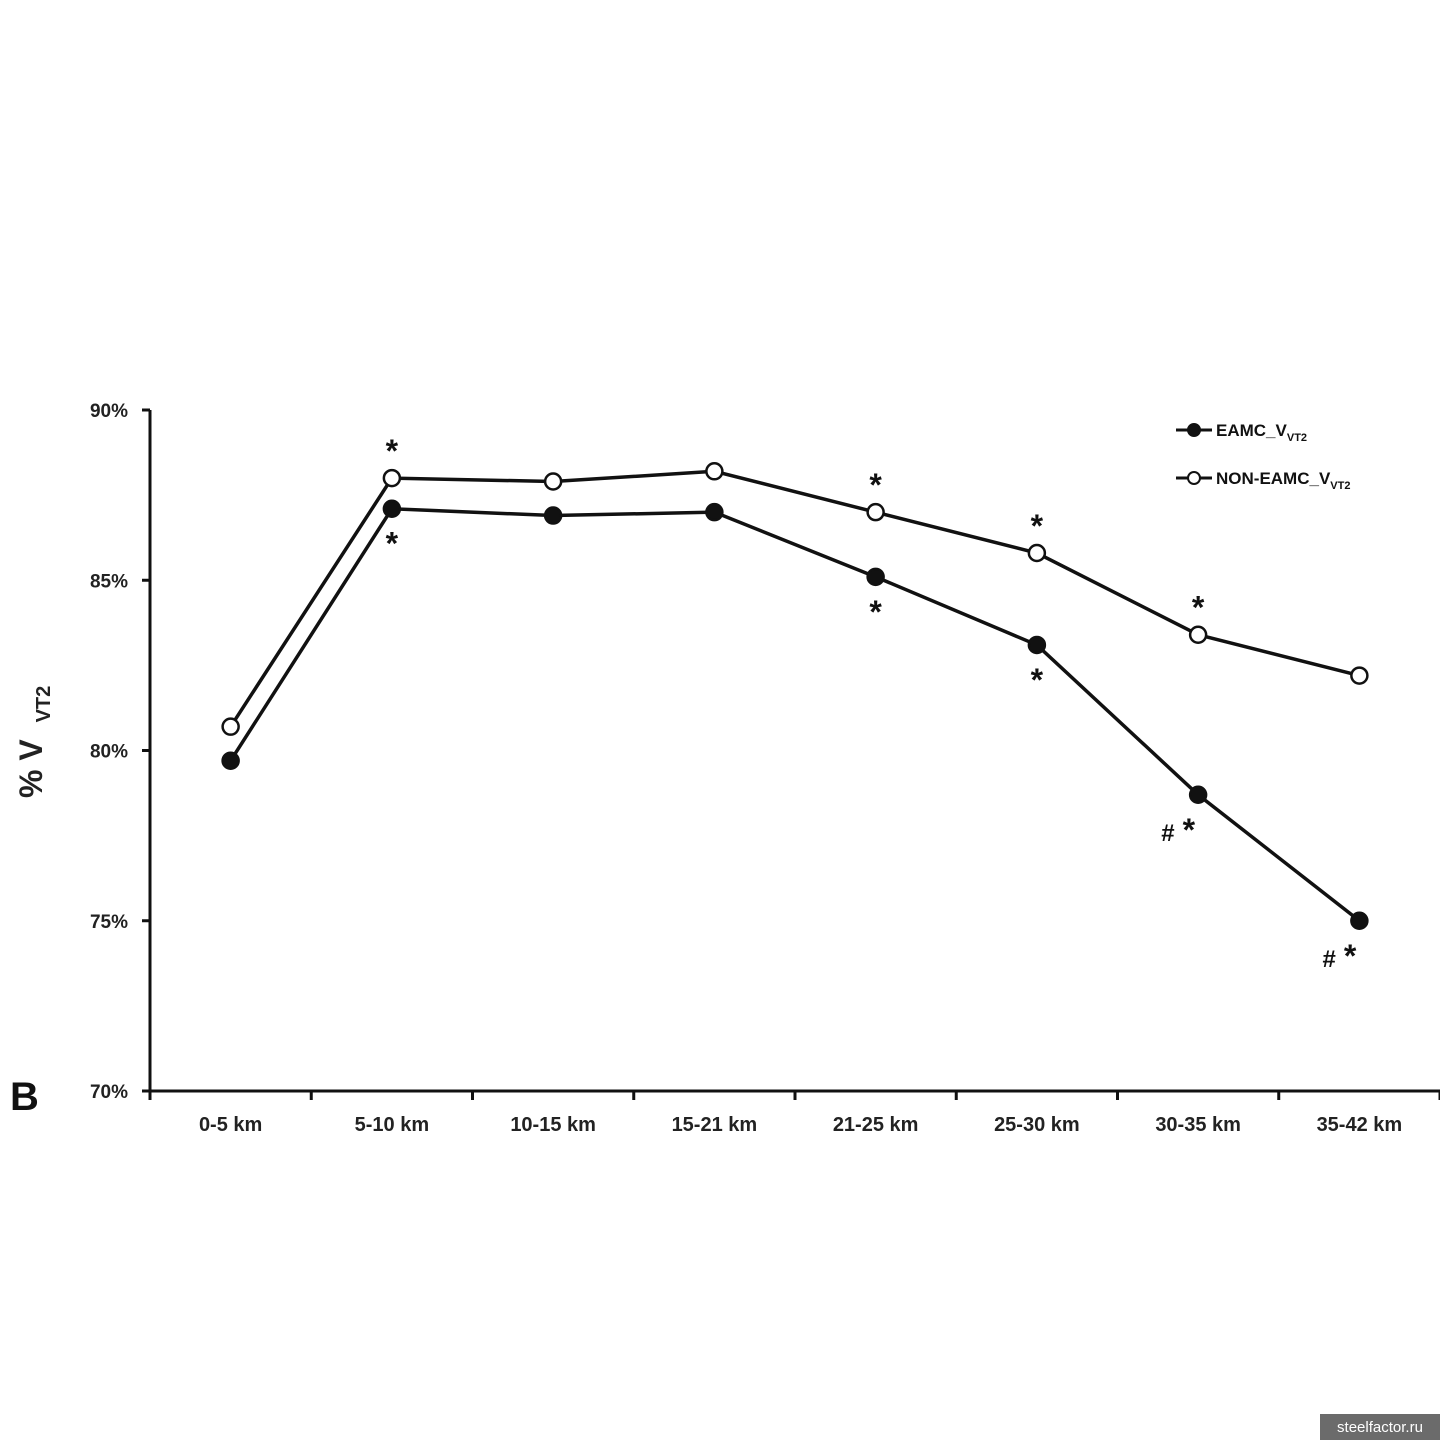 The width and height of the screenshot is (1440, 1440). I want to click on y-axis-title-main: % V, so click(31, 768).